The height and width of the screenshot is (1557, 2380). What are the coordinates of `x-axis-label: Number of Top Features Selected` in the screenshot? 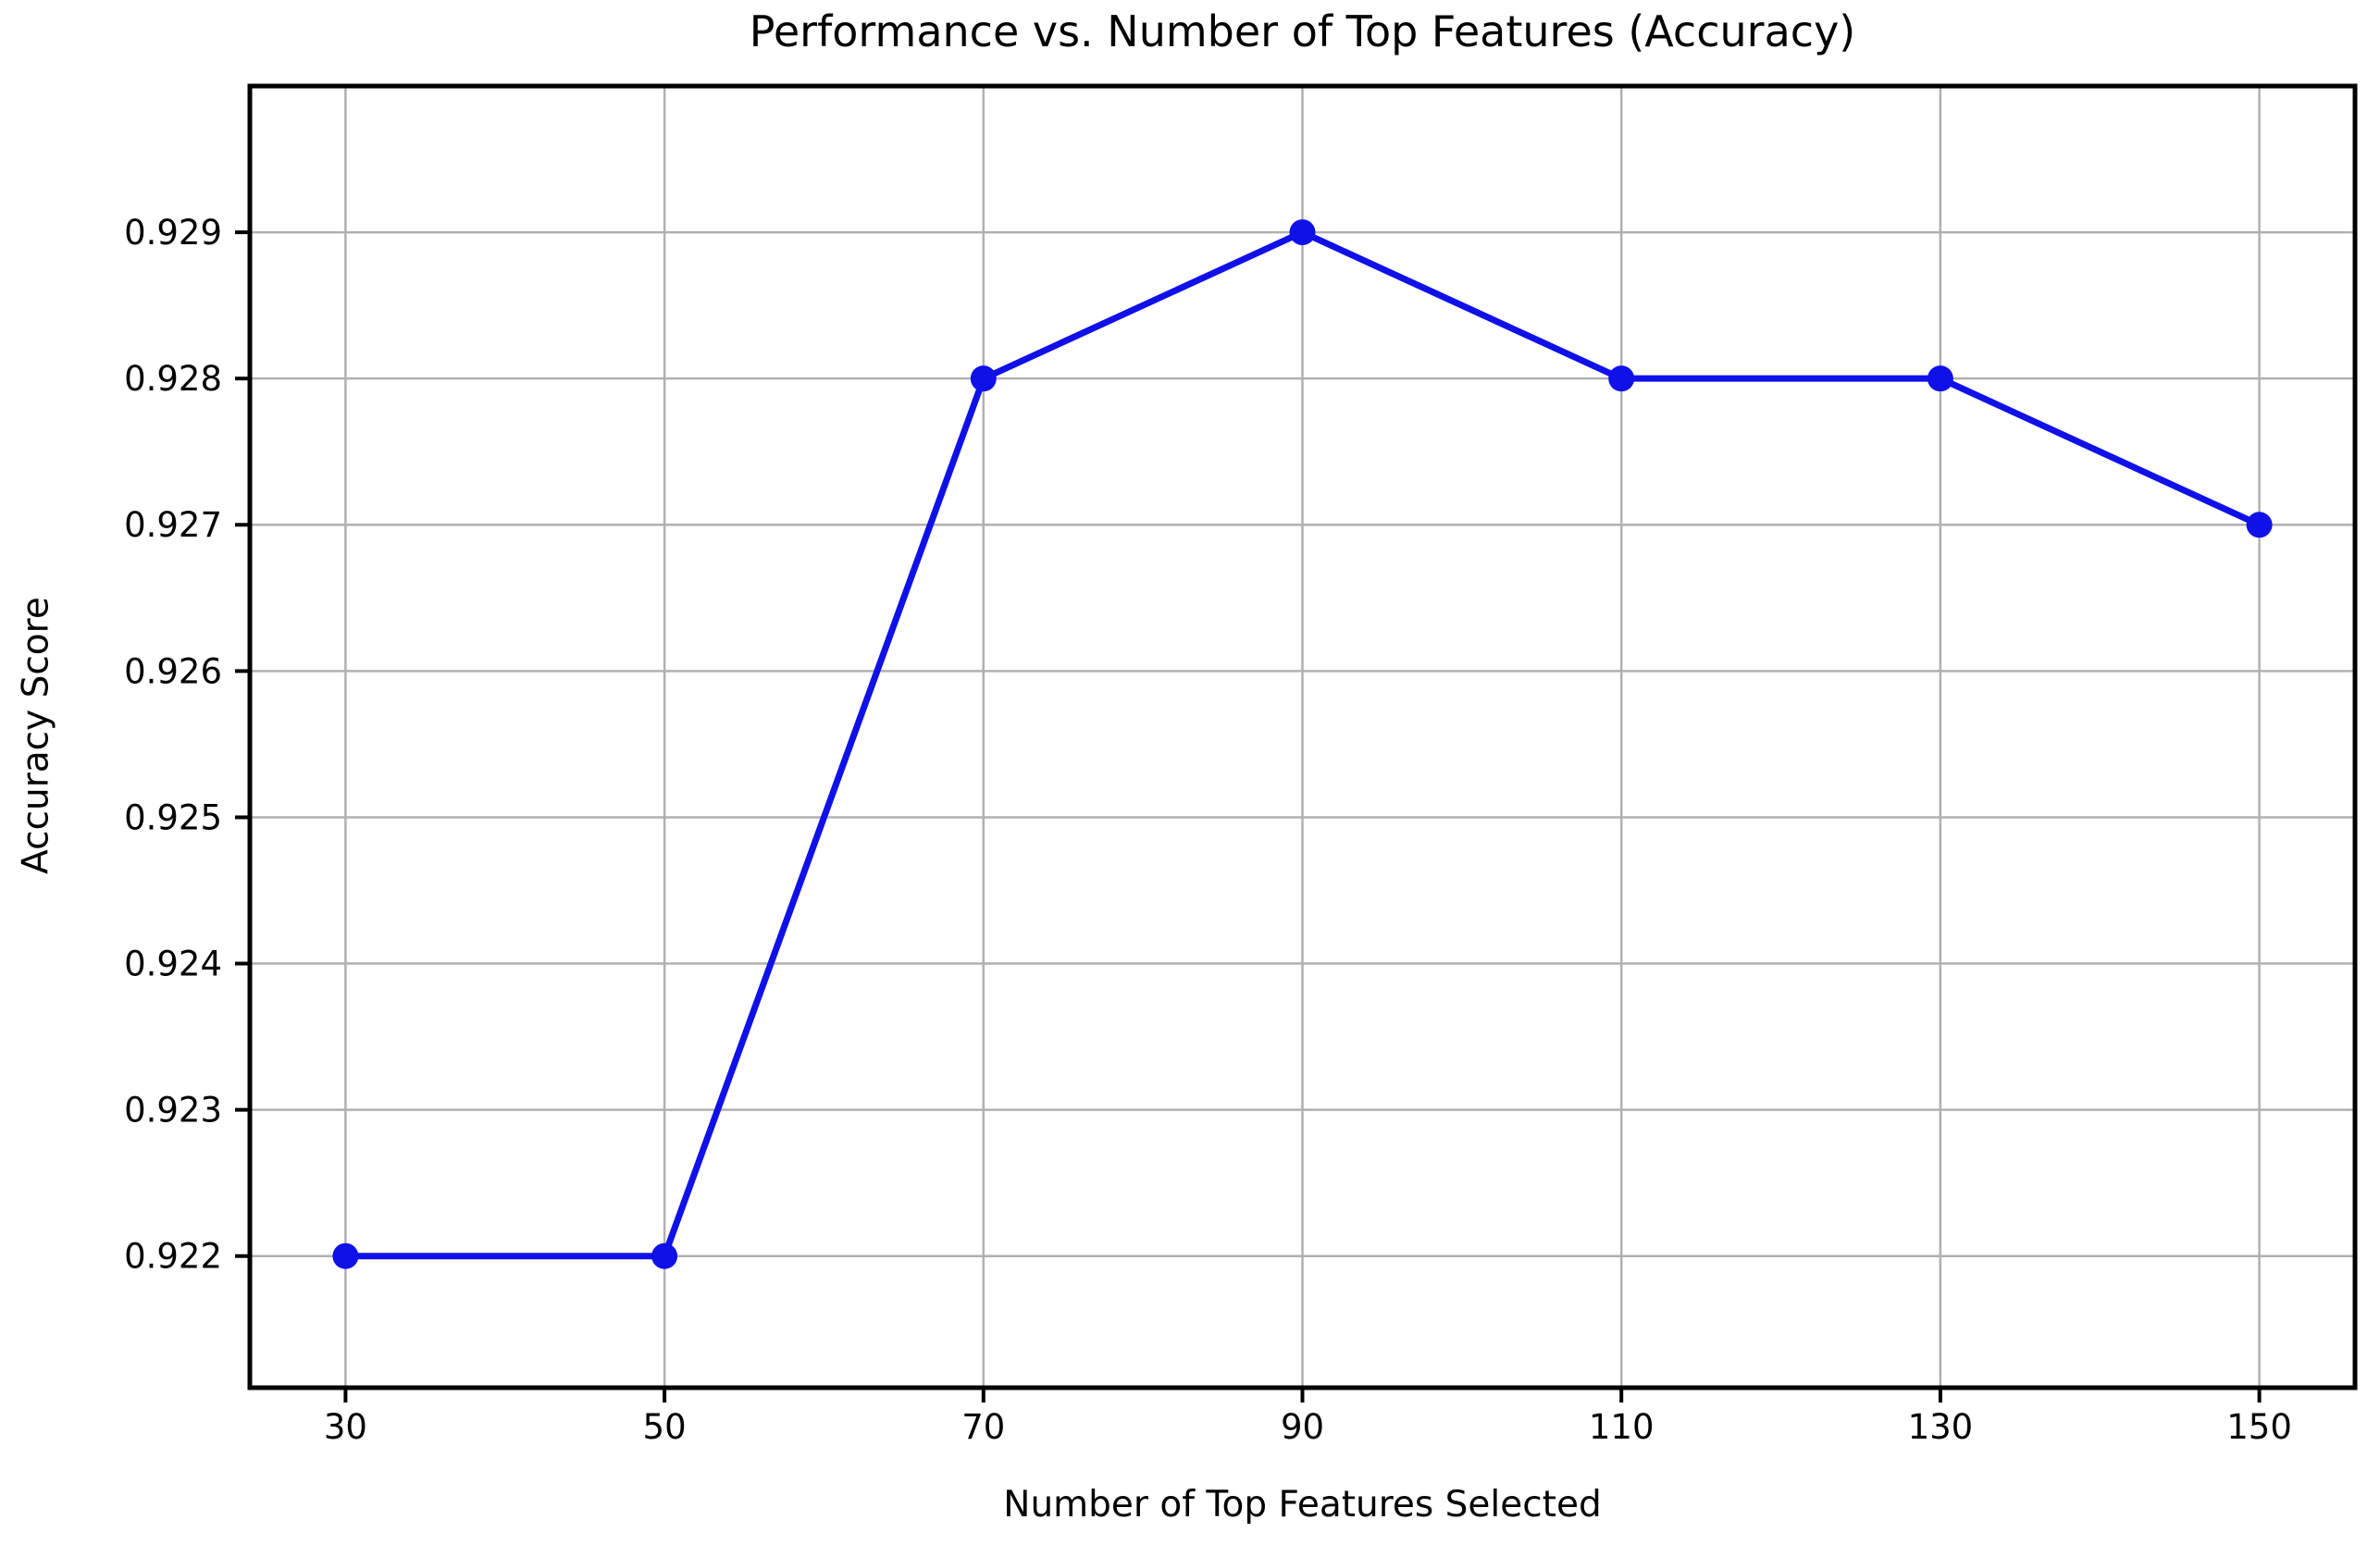 It's located at (1302, 1505).